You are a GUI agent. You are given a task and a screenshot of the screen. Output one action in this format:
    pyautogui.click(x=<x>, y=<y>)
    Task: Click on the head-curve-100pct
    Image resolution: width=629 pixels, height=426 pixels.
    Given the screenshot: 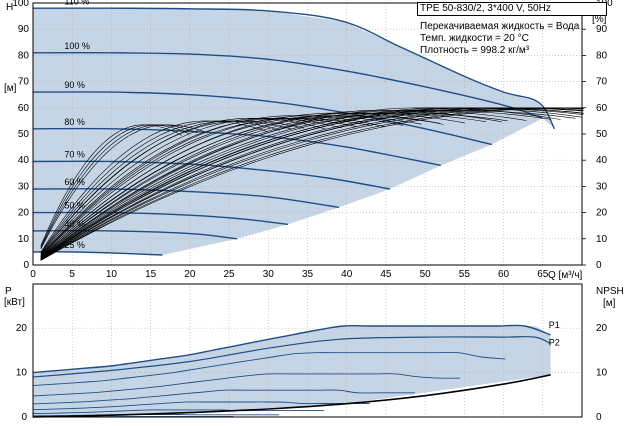 What is the action you would take?
    pyautogui.click(x=288, y=85)
    